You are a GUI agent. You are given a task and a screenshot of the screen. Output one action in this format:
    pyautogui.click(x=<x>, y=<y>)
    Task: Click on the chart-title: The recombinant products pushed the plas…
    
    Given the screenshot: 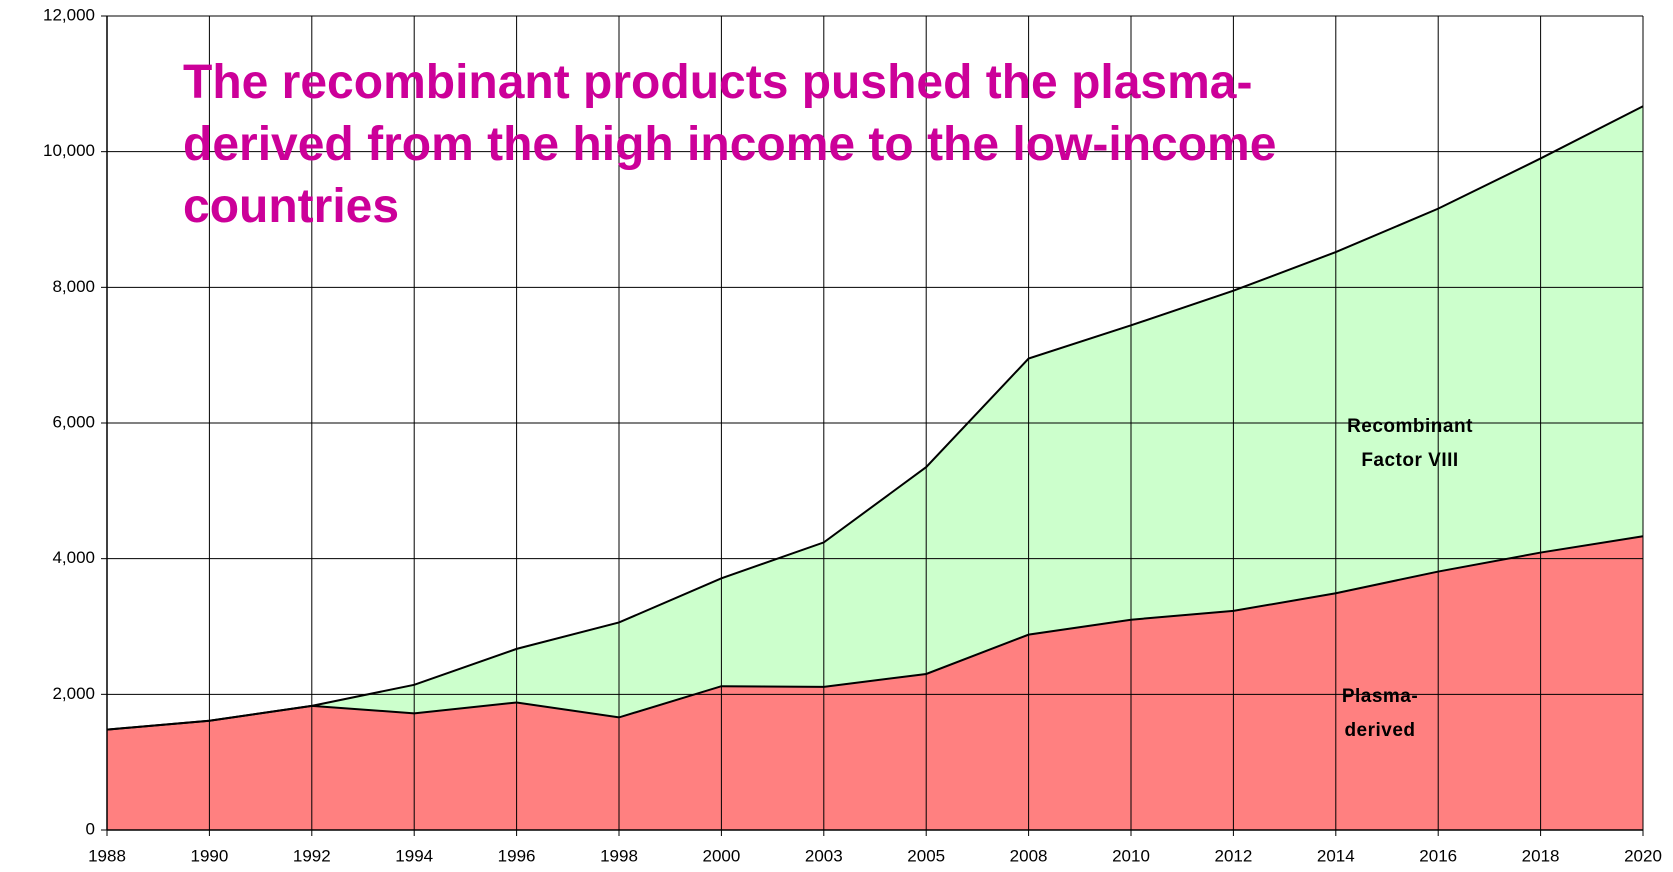 What is the action you would take?
    pyautogui.click(x=730, y=144)
    